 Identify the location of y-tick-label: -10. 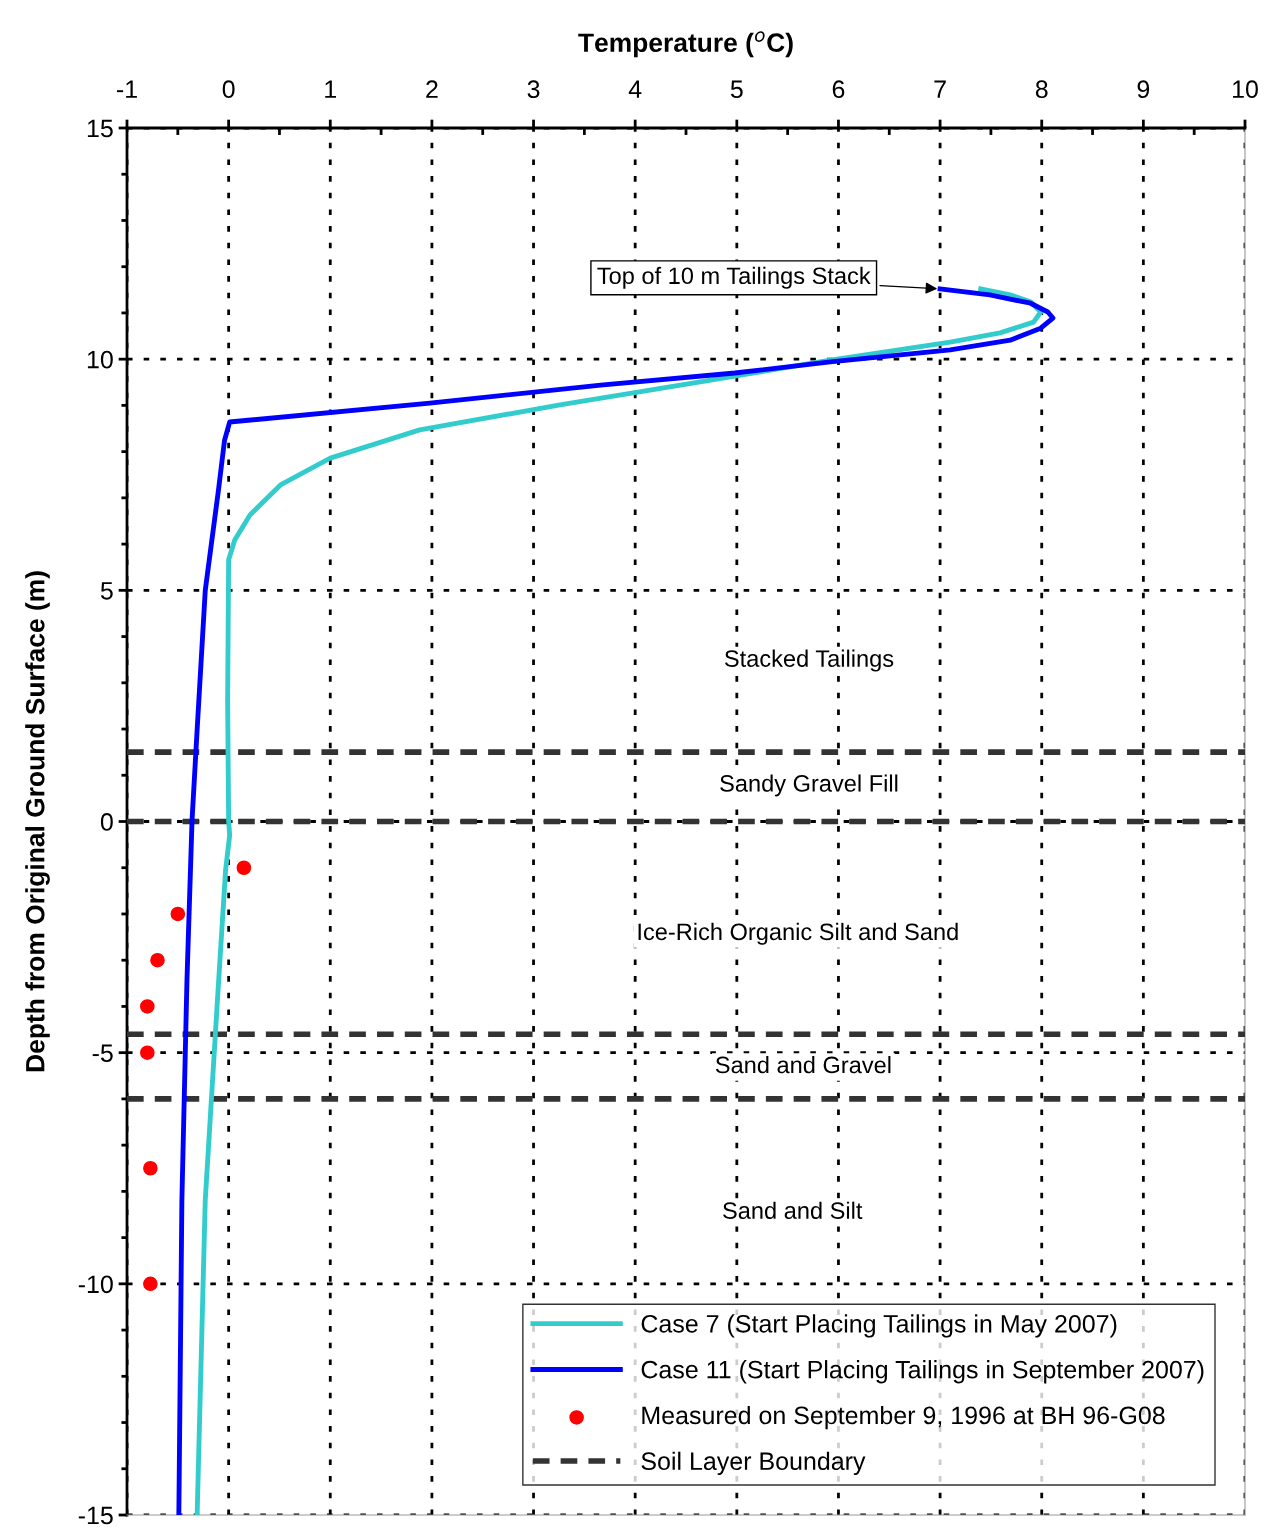
(95, 1284).